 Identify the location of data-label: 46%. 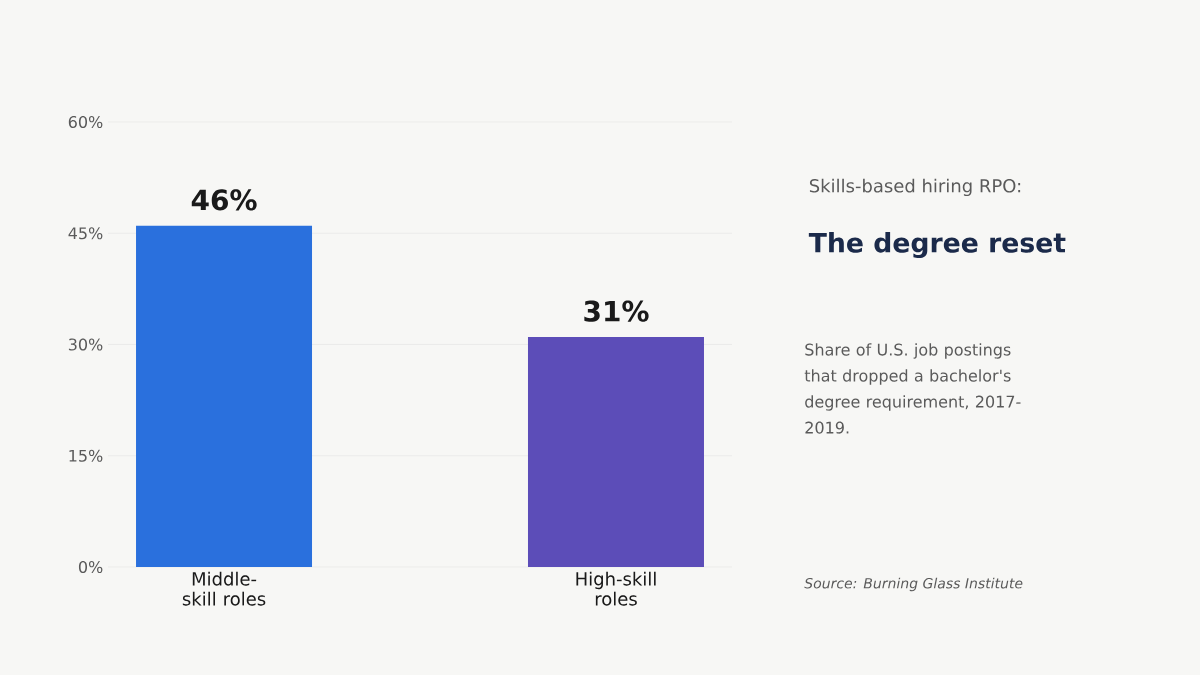
(224, 200).